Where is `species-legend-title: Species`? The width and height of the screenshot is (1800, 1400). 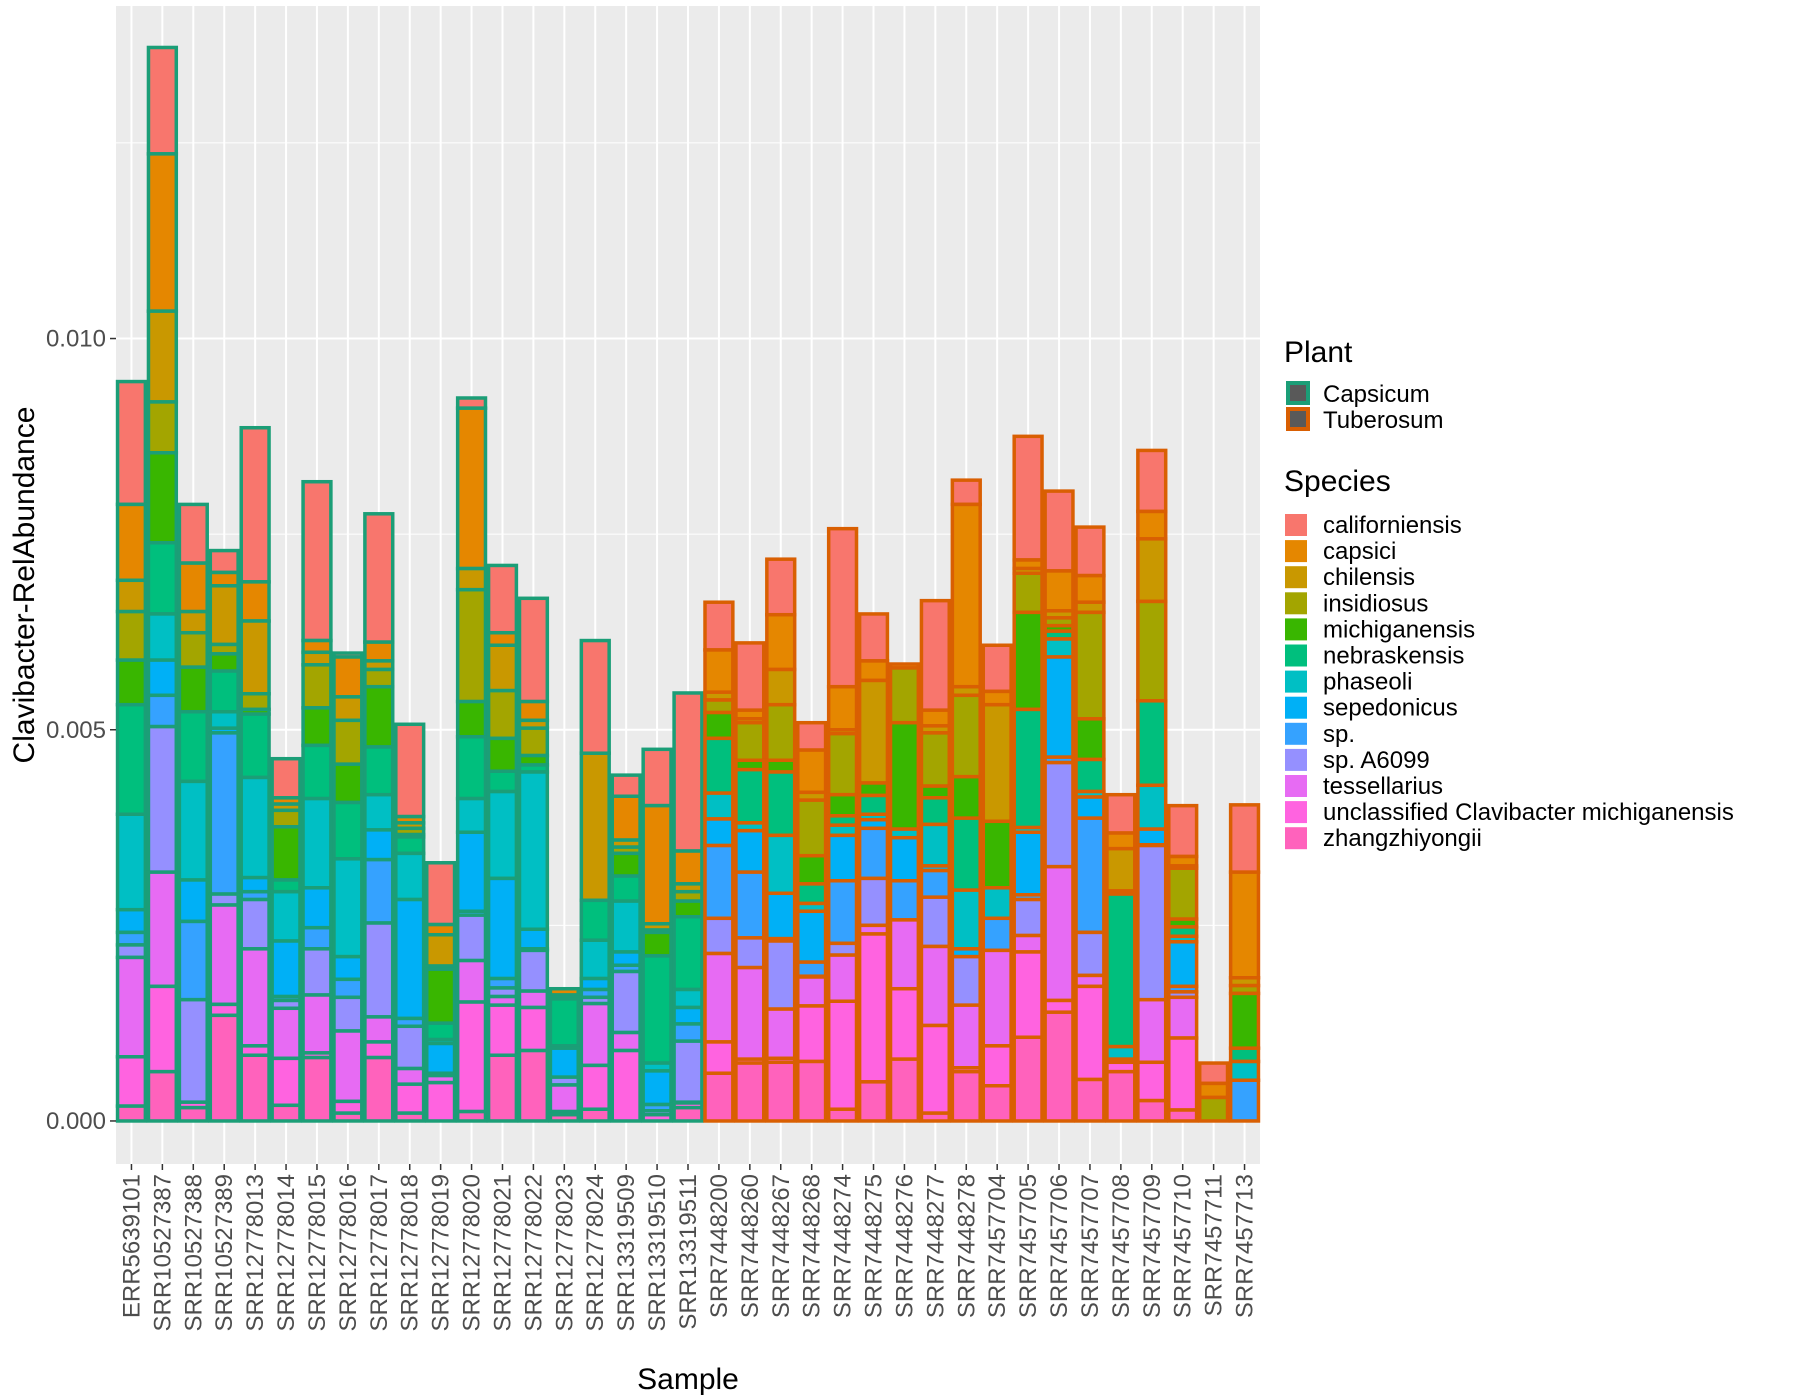
species-legend-title: Species is located at coordinates (1337, 481).